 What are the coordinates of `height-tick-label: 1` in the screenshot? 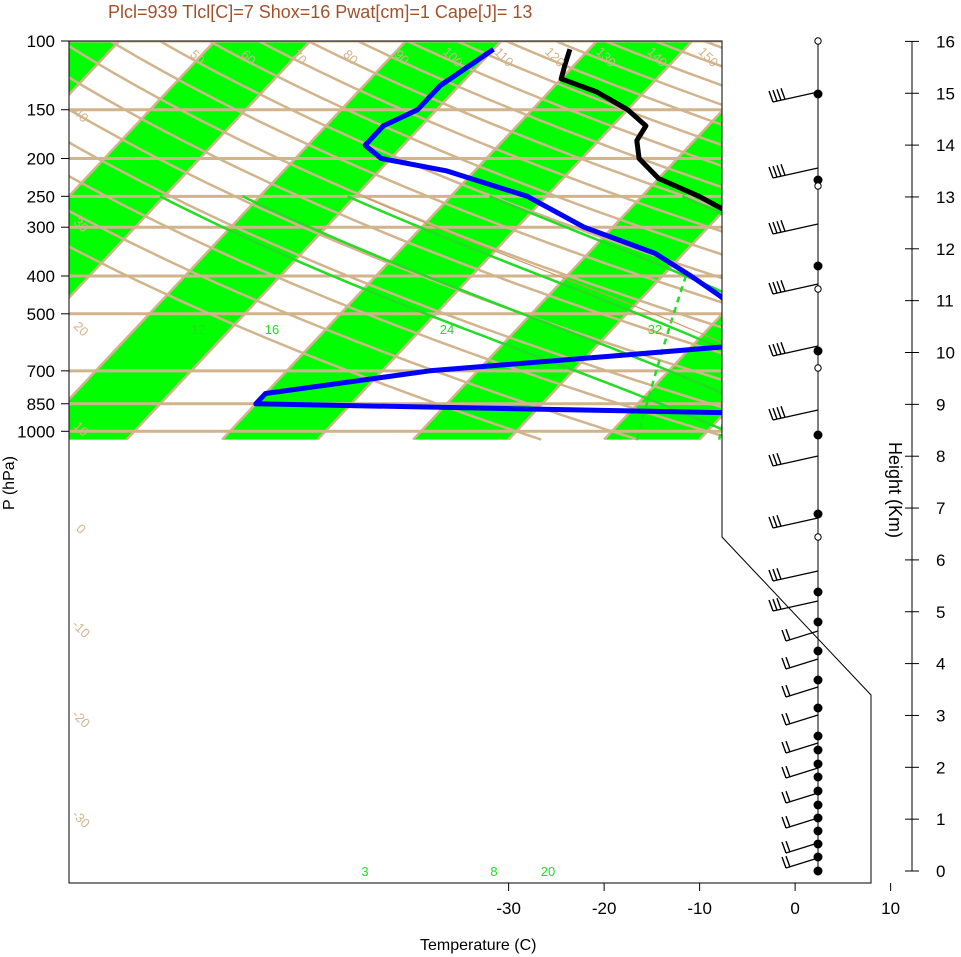 It's located at (940, 819).